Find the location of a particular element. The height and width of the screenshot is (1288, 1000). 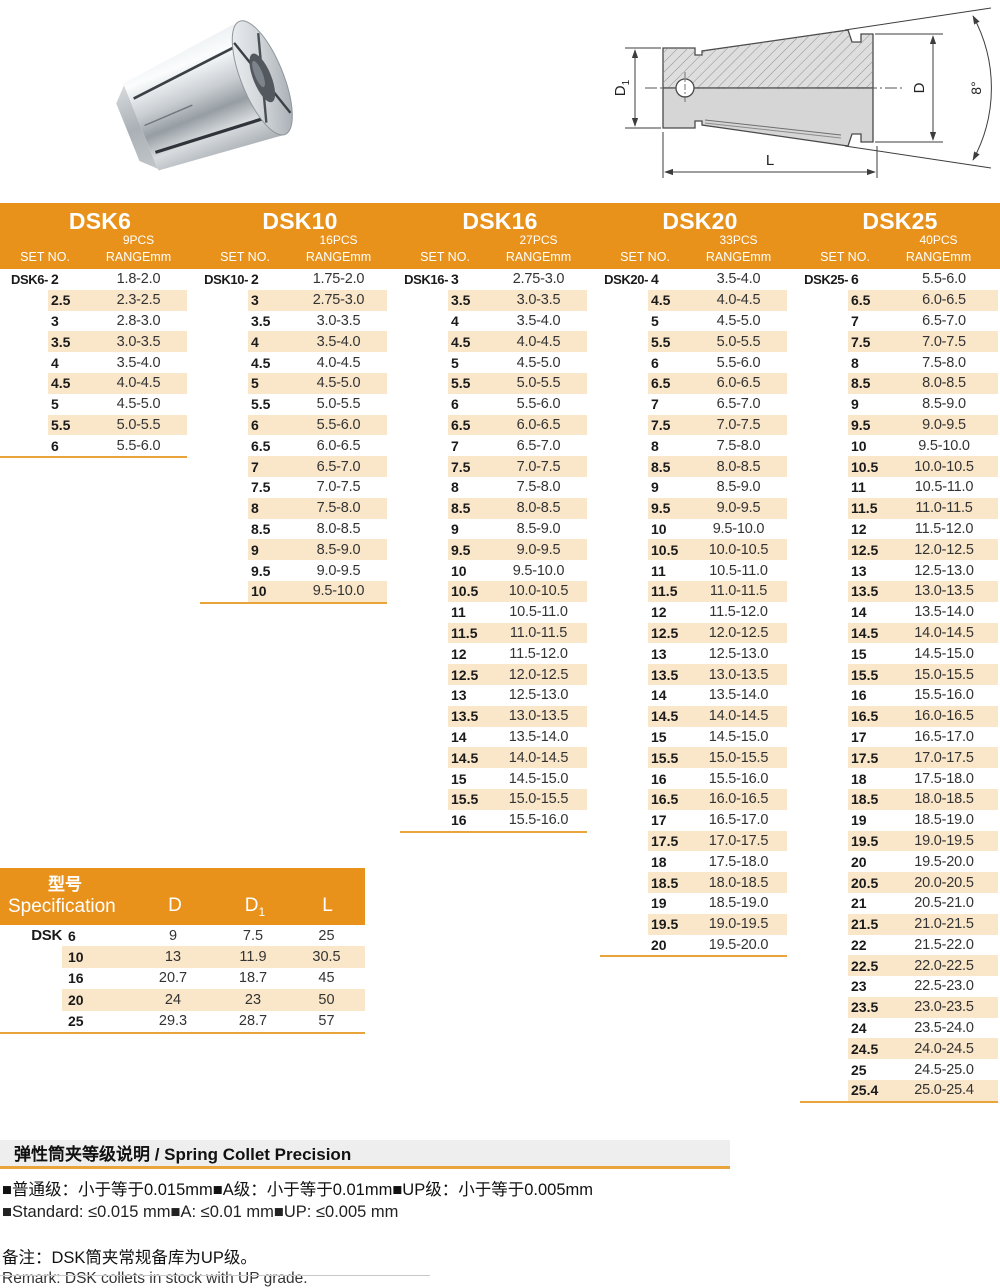

spec-d-value: 24 is located at coordinates (173, 999).